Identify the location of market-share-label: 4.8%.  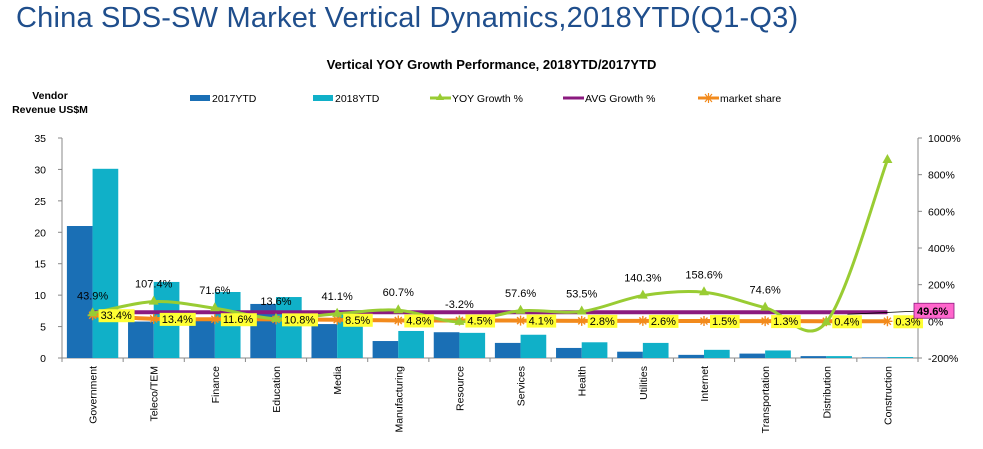
(418, 321).